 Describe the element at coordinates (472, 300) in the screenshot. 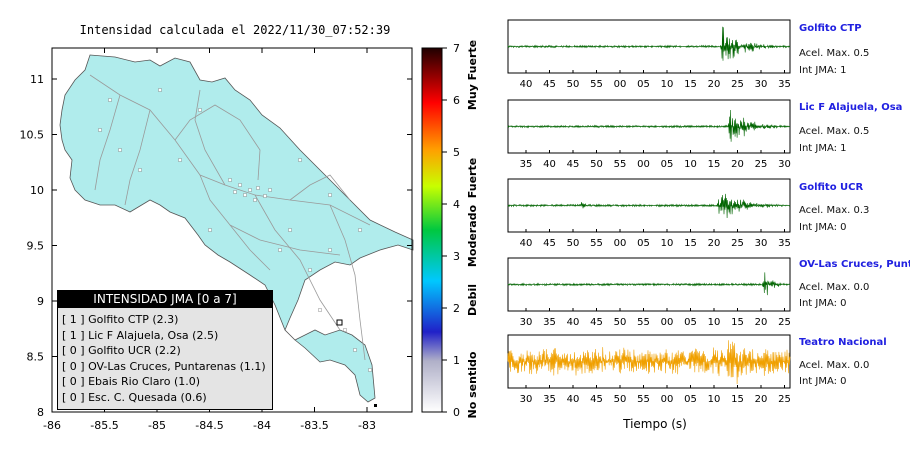

I see `colorbar-class-label: Debil` at that location.